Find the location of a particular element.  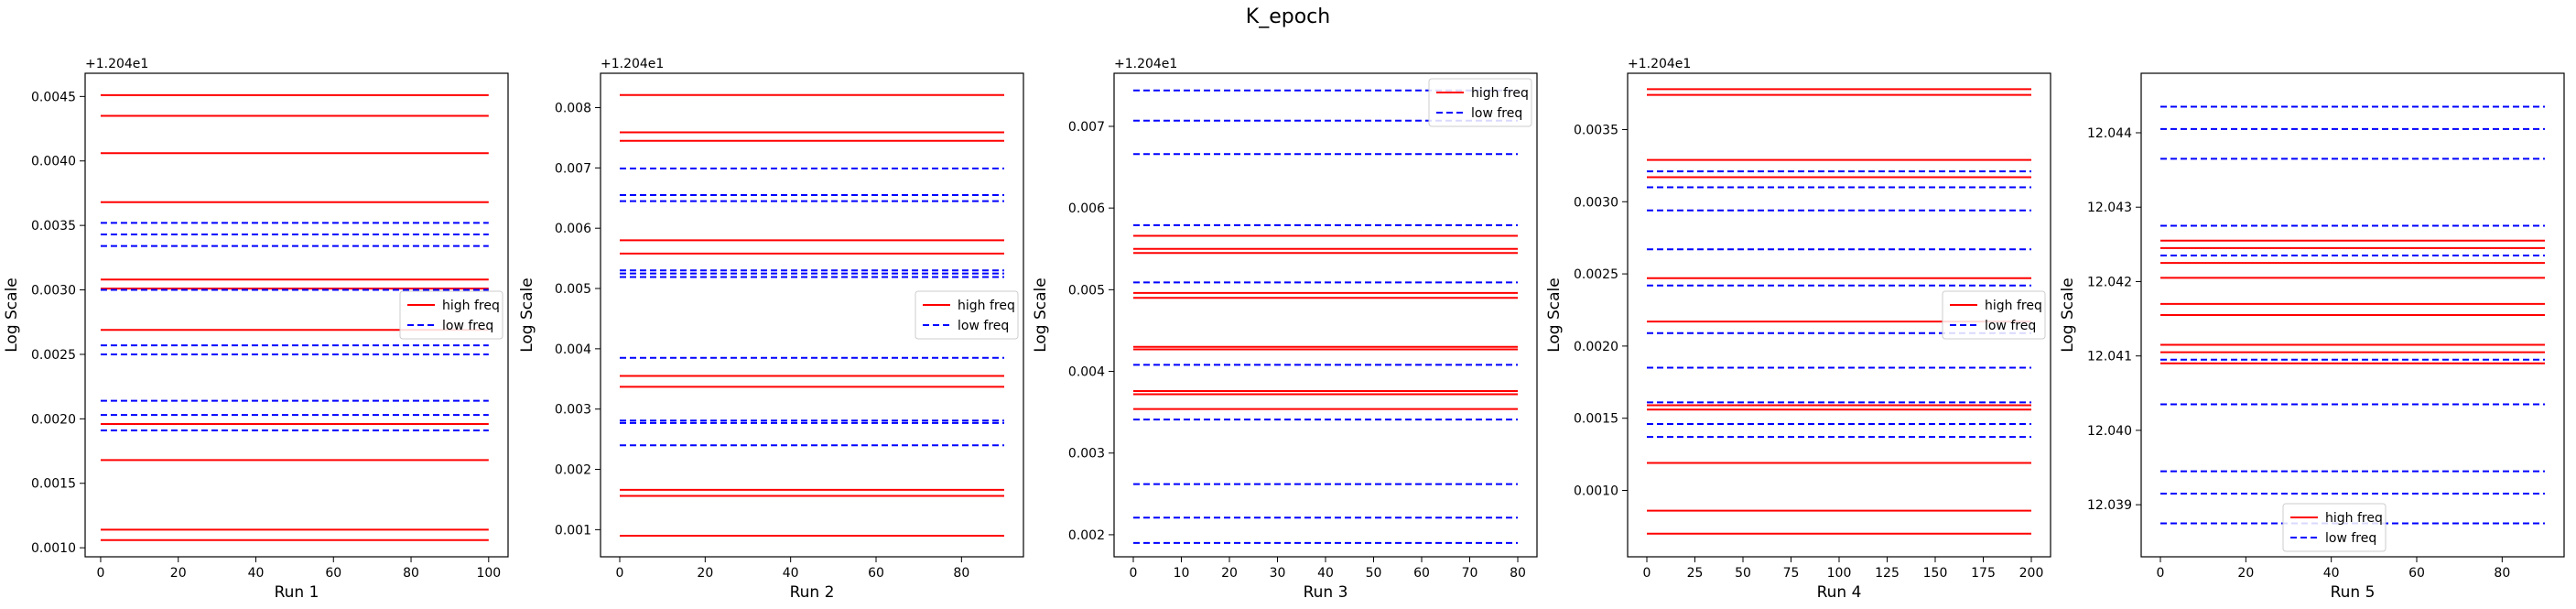

y-tick-label: 12.041 is located at coordinates (2110, 357).